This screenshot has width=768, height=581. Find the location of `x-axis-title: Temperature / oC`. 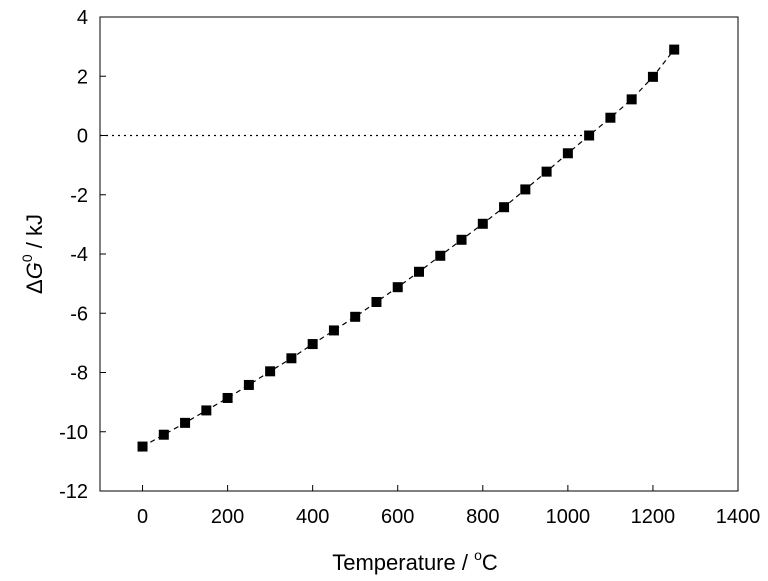

x-axis-title: Temperature / oC is located at coordinates (415, 561).